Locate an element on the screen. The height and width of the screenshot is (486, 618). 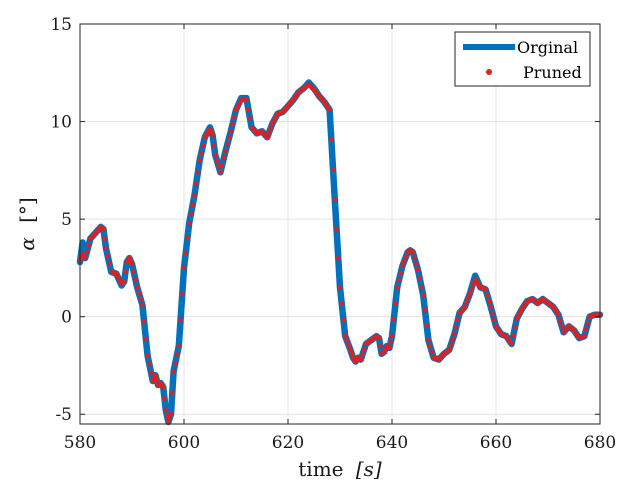
y-axis-label-main: α is located at coordinates (27, 244).